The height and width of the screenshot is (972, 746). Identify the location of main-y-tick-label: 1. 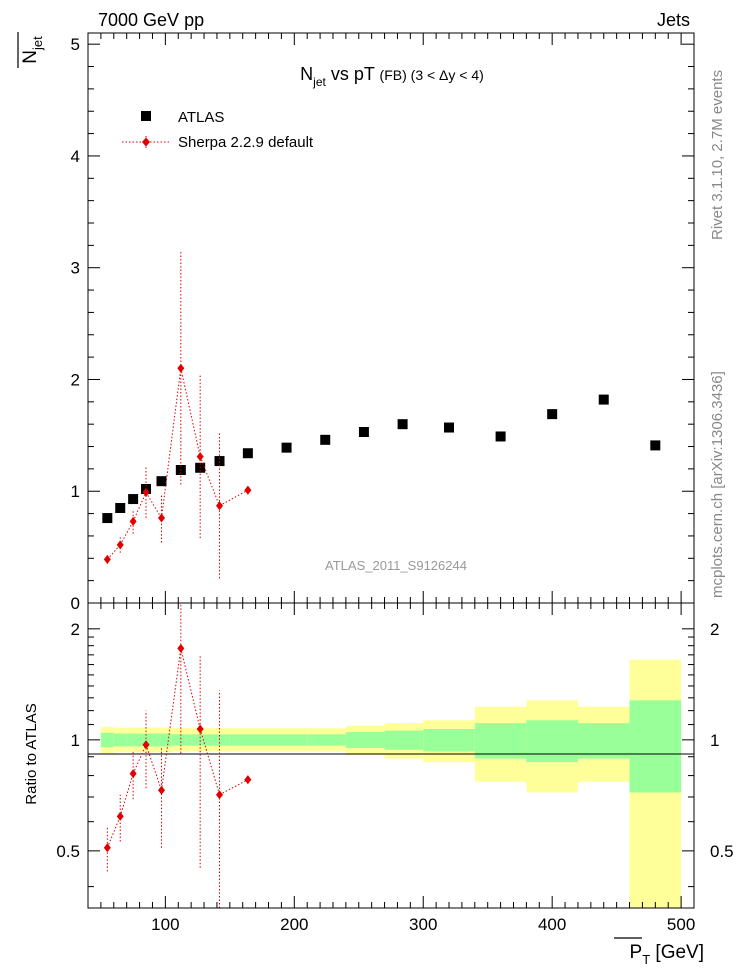
(75, 491).